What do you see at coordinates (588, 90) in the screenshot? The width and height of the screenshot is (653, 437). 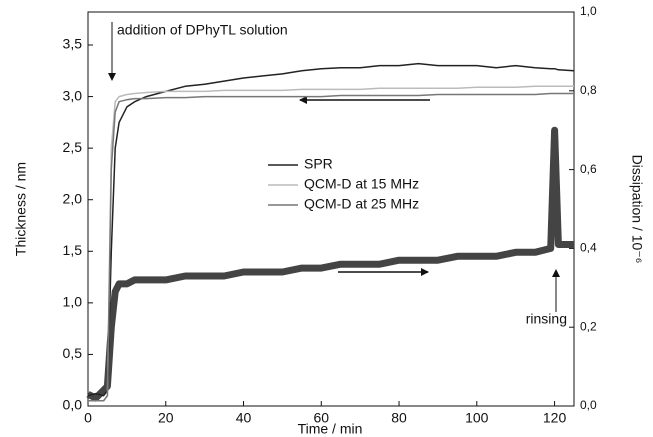 I see `y2-tick-label: 0,8` at bounding box center [588, 90].